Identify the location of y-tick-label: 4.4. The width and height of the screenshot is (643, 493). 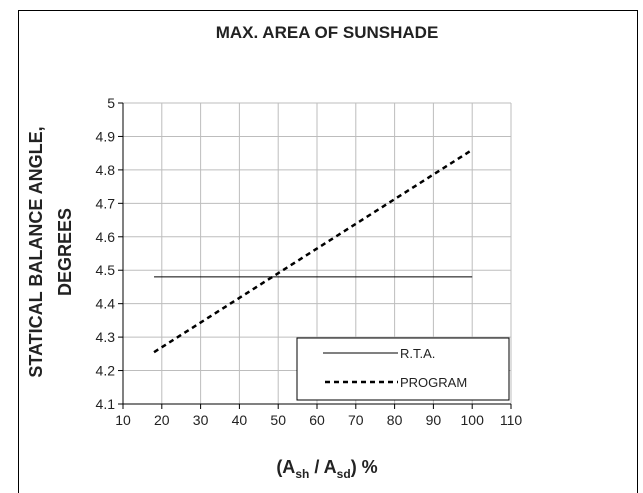
(106, 304).